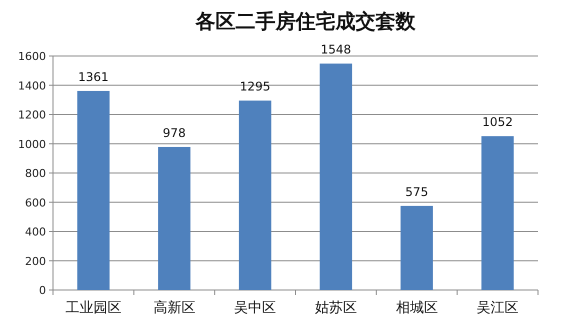 The height and width of the screenshot is (327, 561). What do you see at coordinates (497, 122) in the screenshot?
I see `data-label: 1052` at bounding box center [497, 122].